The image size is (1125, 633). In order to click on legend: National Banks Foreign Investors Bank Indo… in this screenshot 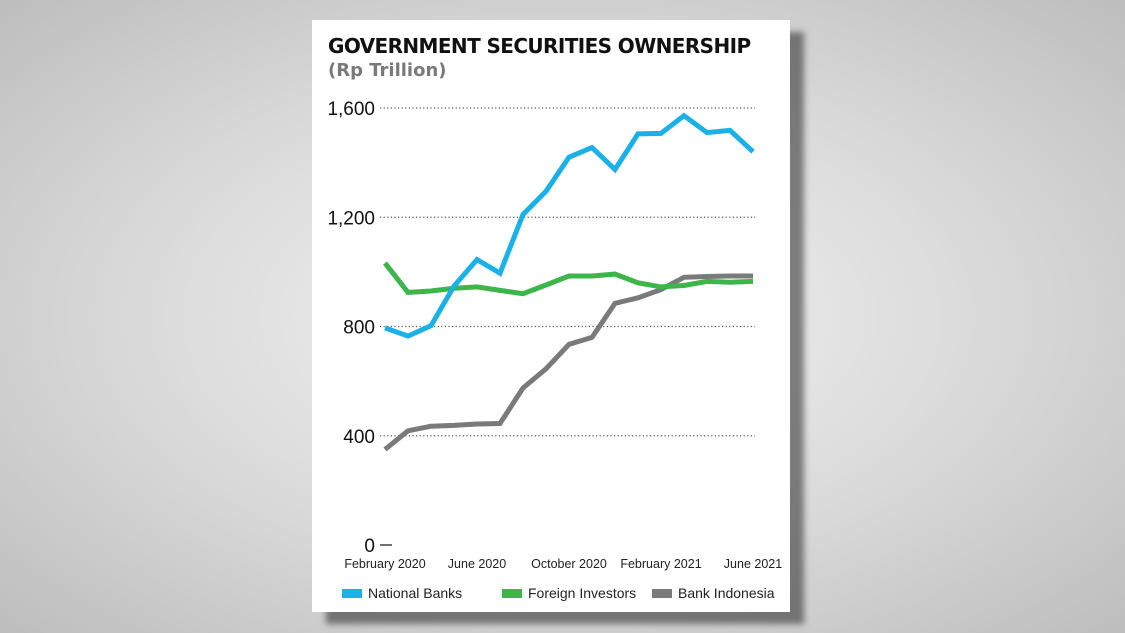, I will do `click(562, 595)`.